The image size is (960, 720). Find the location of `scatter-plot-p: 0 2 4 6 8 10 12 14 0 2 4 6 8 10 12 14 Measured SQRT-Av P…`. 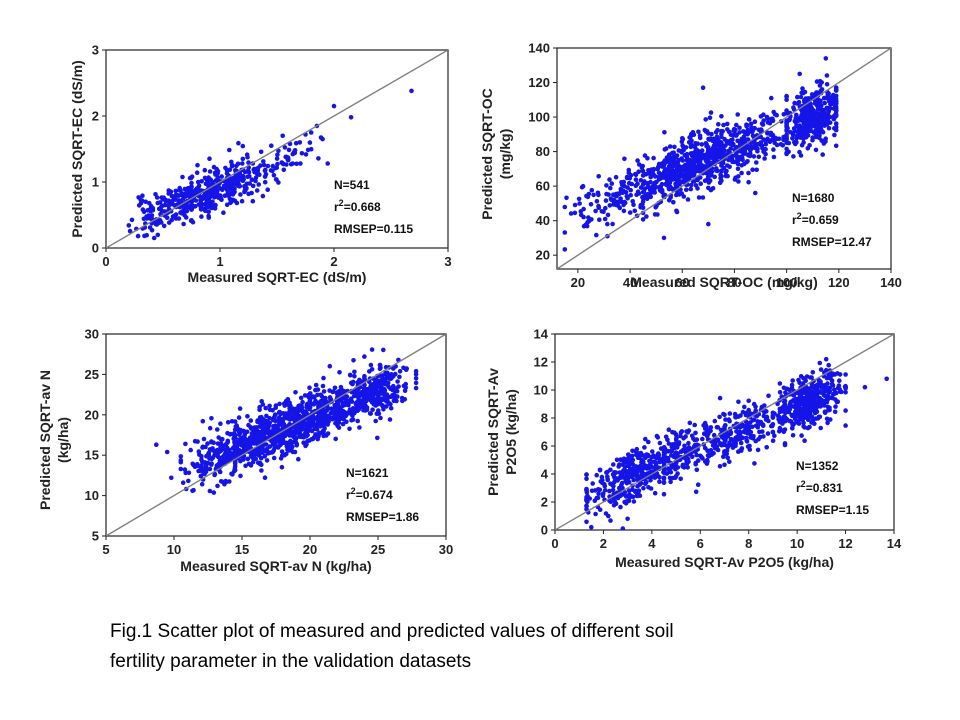

scatter-plot-p: 0 2 4 6 8 10 12 14 0 2 4 6 8 10 12 14 Measured SQRT-Av P… is located at coordinates (693, 449).